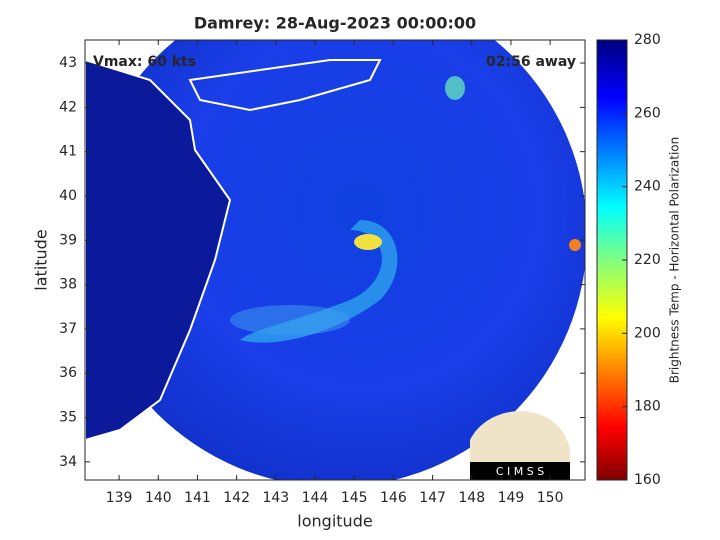 Image resolution: width=720 pixels, height=540 pixels. Describe the element at coordinates (68, 152) in the screenshot. I see `y-tick-label: 41` at that location.